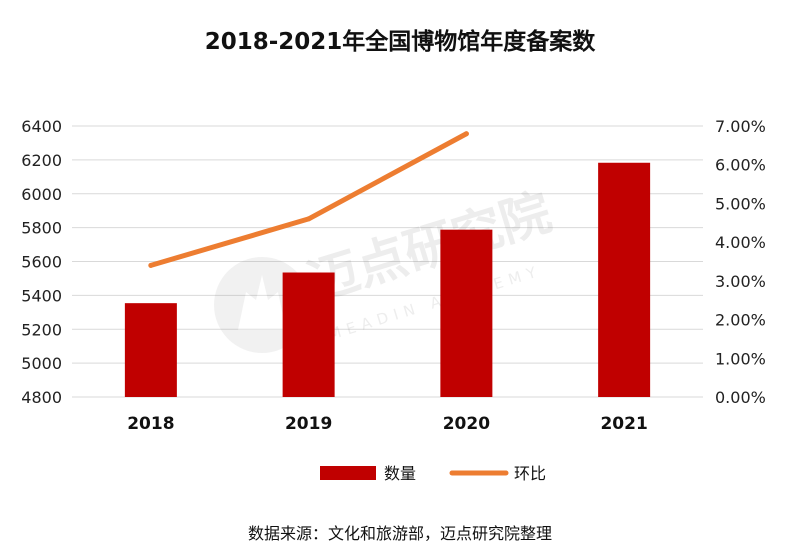 This screenshot has width=800, height=560. I want to click on bar-2021, so click(624, 279).